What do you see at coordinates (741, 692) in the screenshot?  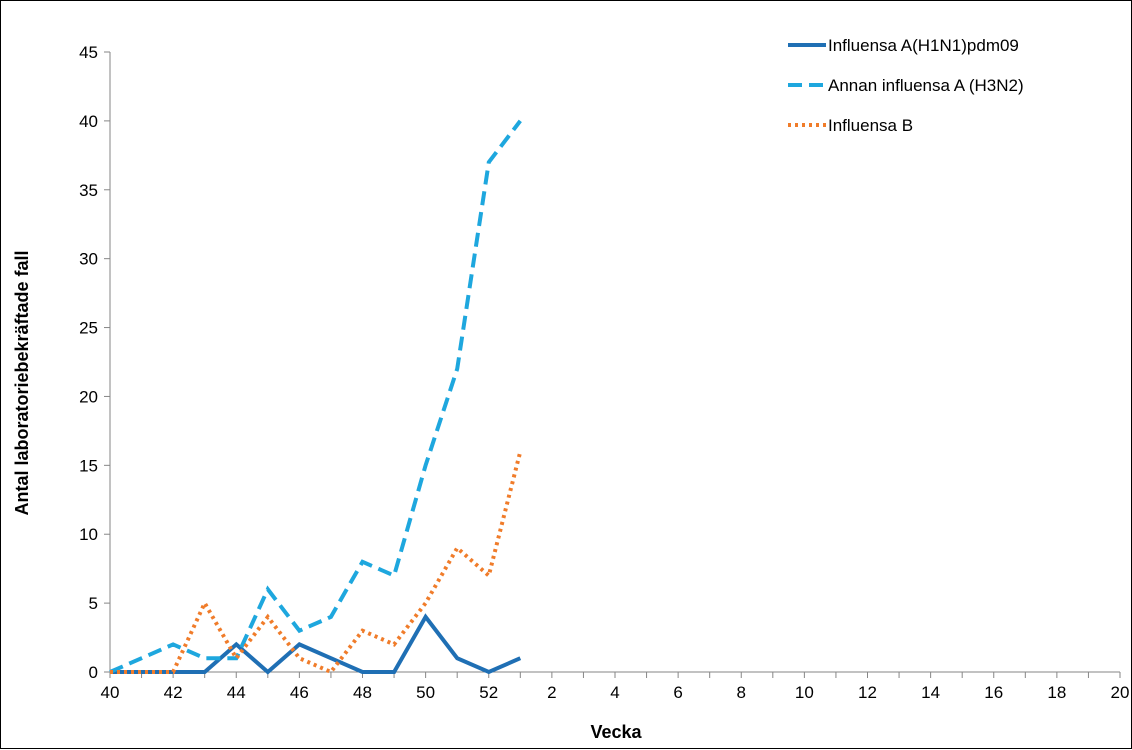 I see `x-tick-label: 8` at bounding box center [741, 692].